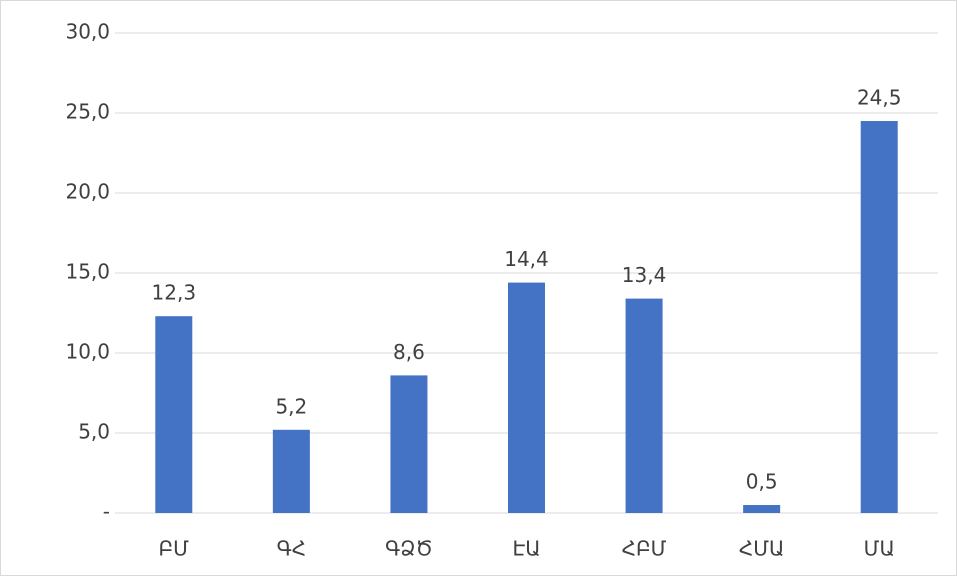 The height and width of the screenshot is (576, 957). Describe the element at coordinates (644, 549) in the screenshot. I see `x-tick-label: ՀԲՄ` at that location.